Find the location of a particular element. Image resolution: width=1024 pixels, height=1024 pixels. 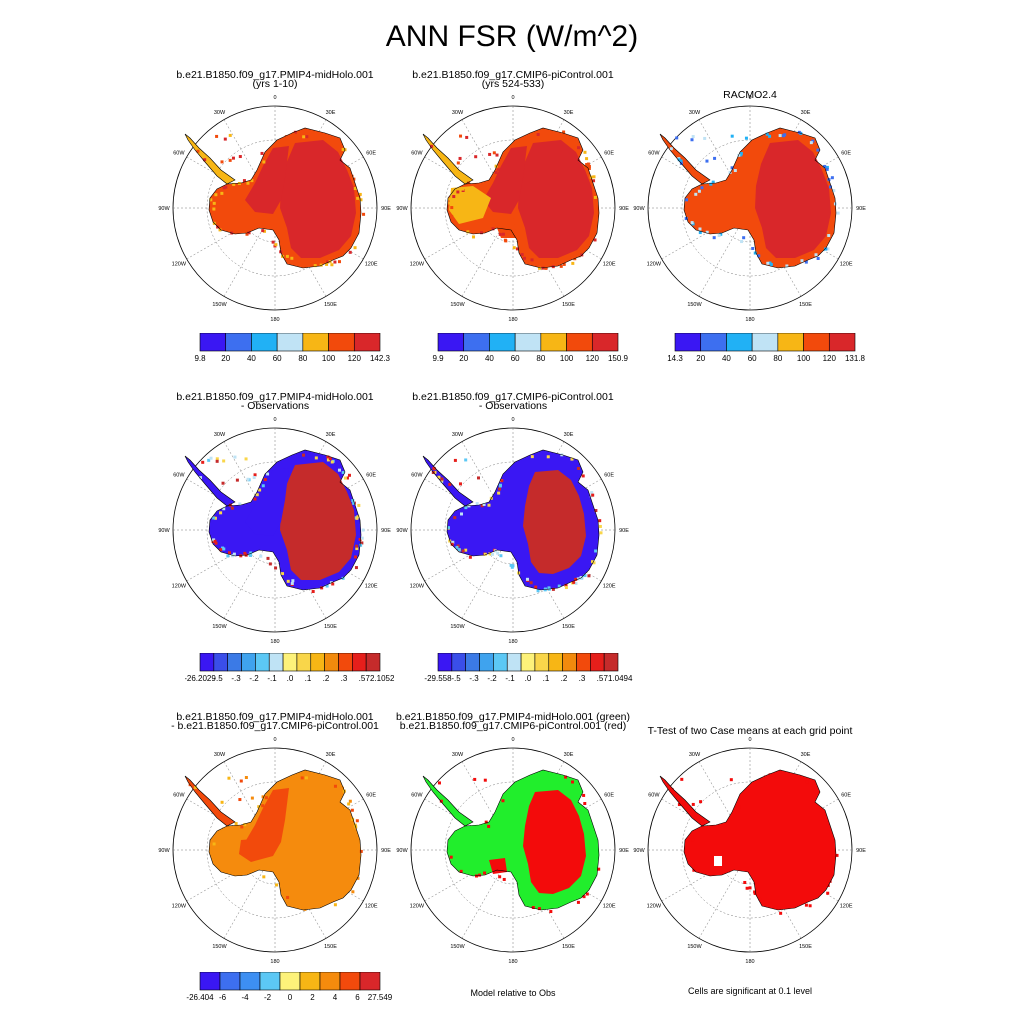

longitude-label: 30W is located at coordinates (220, 113).